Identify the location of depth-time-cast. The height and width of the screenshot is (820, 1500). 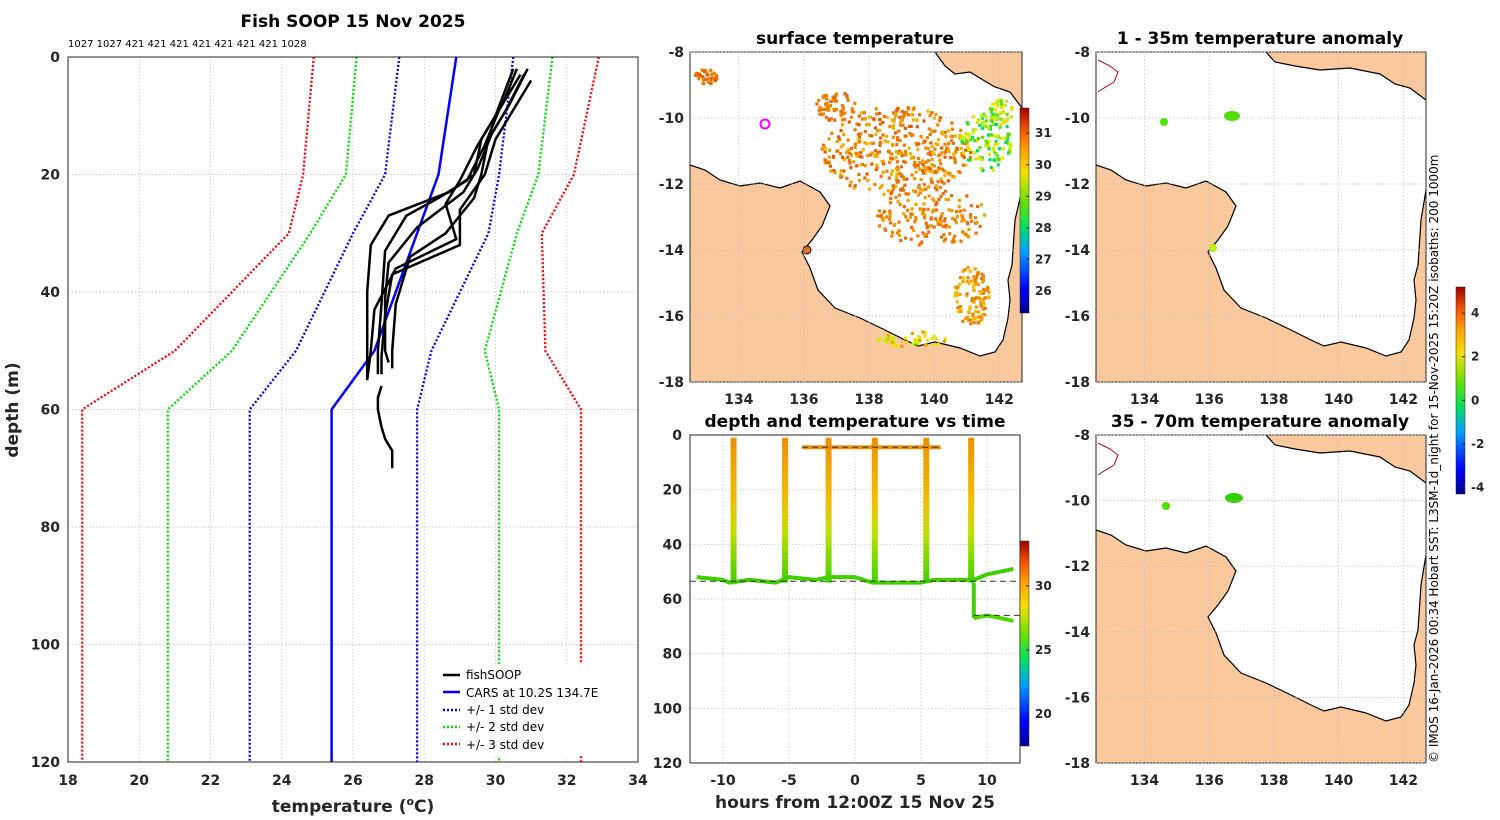
(971, 510).